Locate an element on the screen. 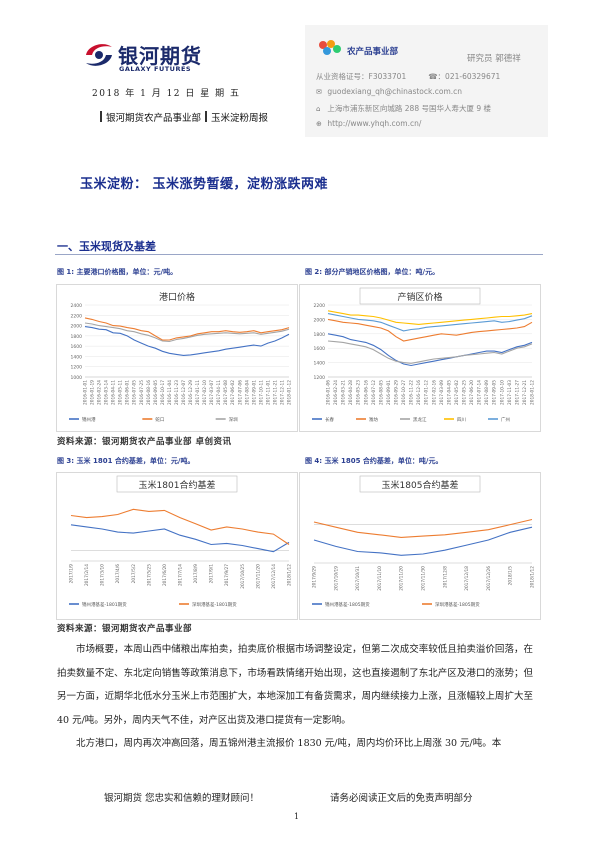 This screenshot has width=595, height=842. y-tick-label: 1400 is located at coordinates (320, 364).